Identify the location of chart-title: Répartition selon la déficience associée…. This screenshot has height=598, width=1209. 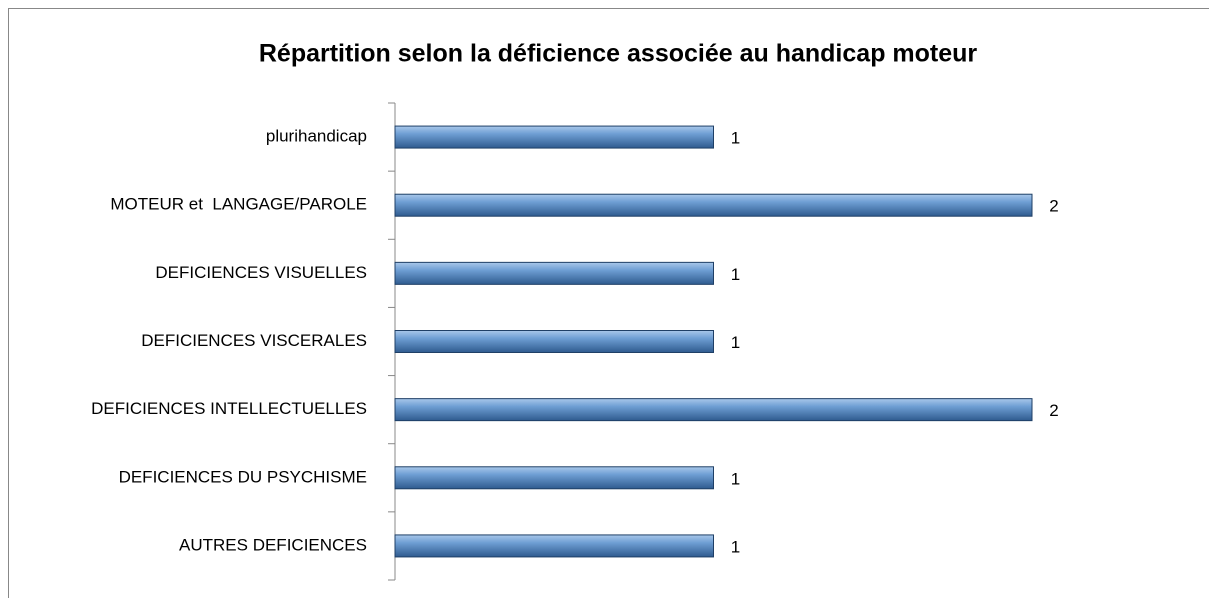
(618, 54).